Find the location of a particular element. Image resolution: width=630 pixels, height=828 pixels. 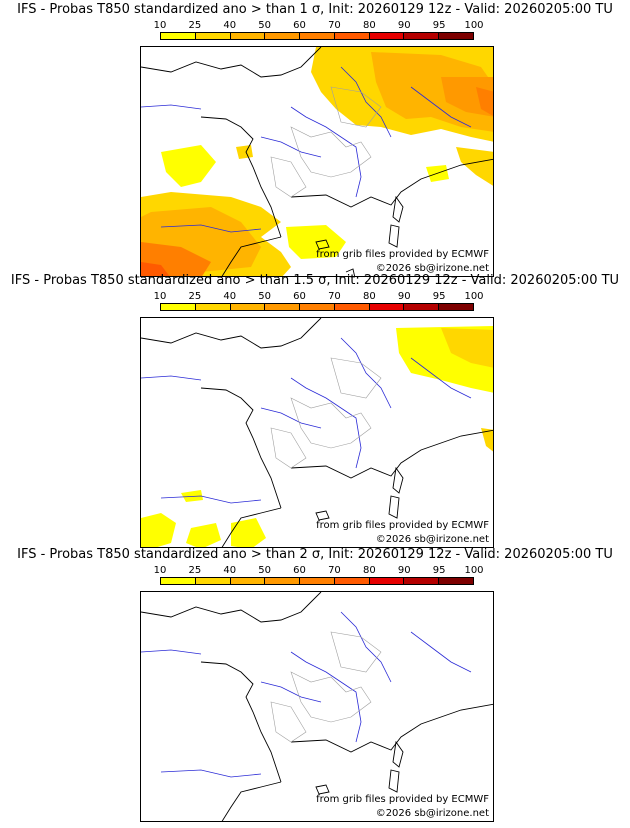

probability-field is located at coordinates (317, 436).